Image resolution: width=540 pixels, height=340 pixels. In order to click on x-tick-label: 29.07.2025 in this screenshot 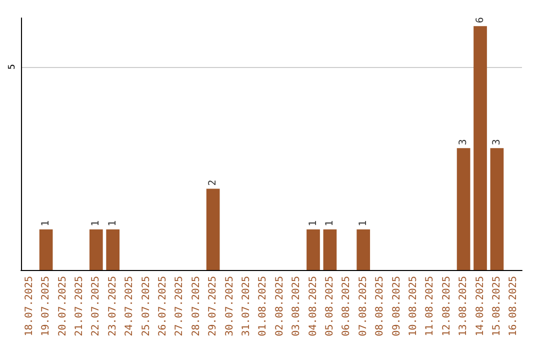, I will do `click(213, 306)`.